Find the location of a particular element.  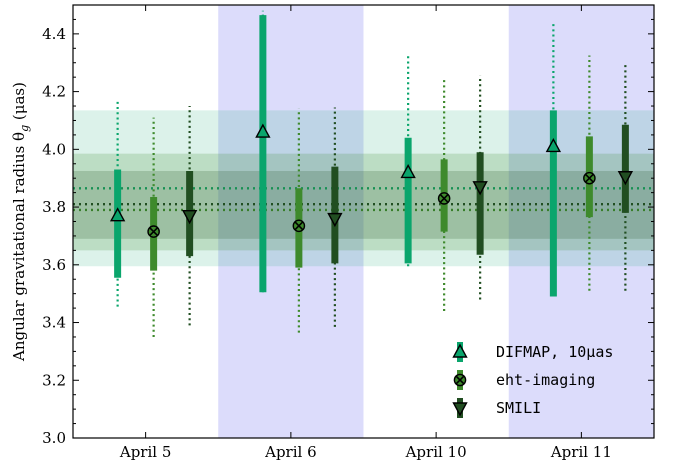

y-tick-label-3-4: 3.4 is located at coordinates (54, 323).